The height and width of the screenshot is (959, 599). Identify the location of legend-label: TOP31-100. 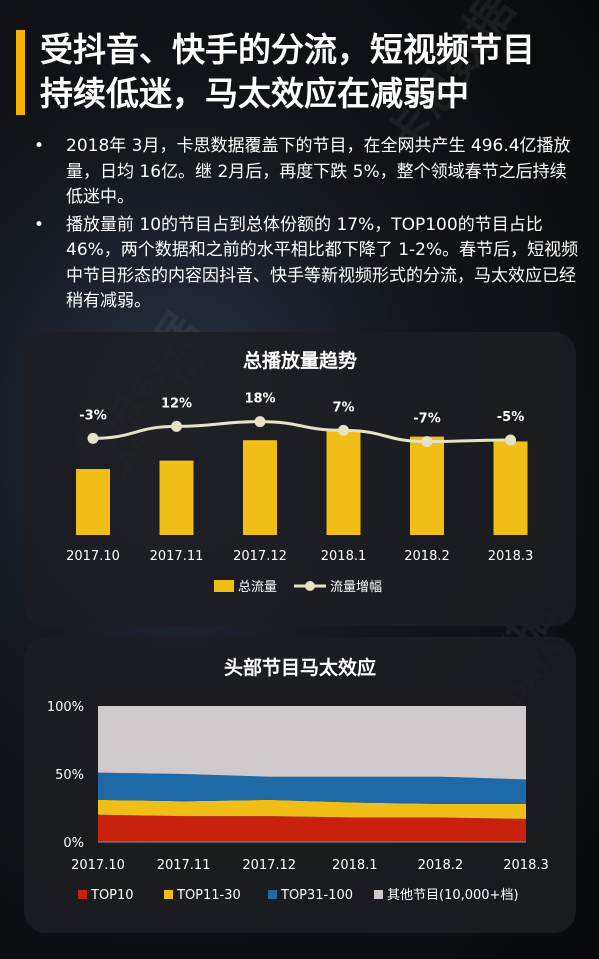
(316, 895).